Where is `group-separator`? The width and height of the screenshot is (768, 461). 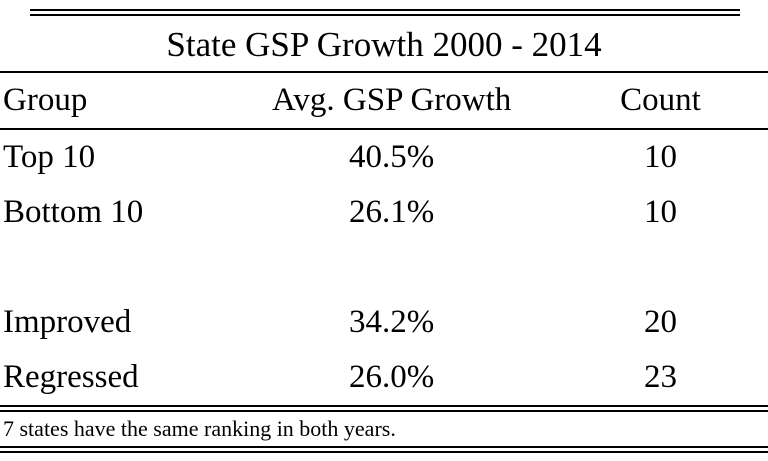
group-separator is located at coordinates (384, 267).